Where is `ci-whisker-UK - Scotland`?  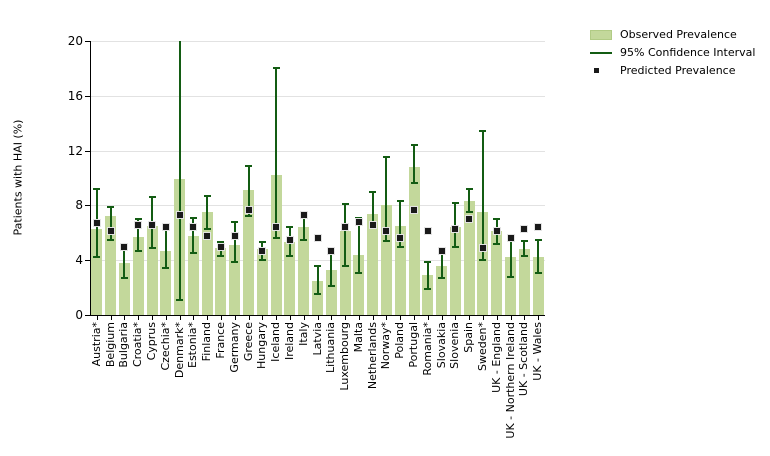 ci-whisker-UK - Scotland is located at coordinates (524, 249).